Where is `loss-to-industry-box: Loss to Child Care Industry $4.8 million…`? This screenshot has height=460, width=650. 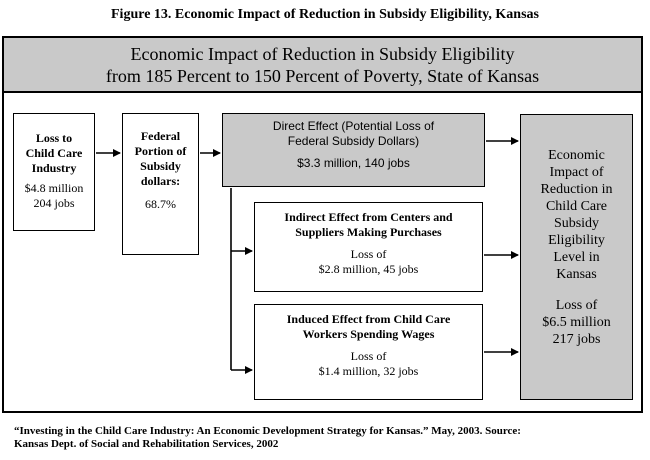
loss-to-industry-box: Loss to Child Care Industry $4.8 million… is located at coordinates (54, 172).